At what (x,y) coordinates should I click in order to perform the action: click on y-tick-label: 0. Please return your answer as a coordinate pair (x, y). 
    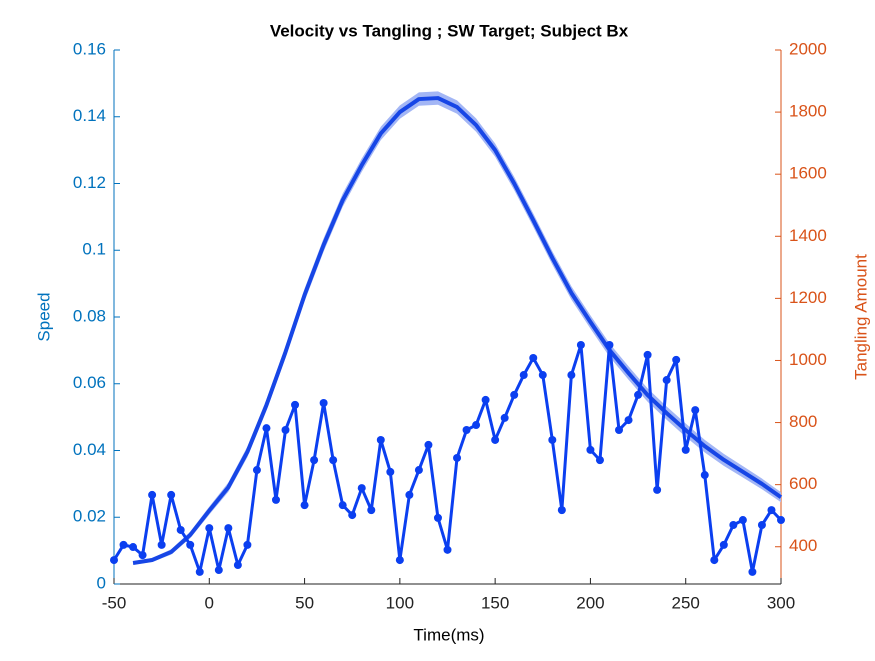
    Looking at the image, I should click on (101, 582).